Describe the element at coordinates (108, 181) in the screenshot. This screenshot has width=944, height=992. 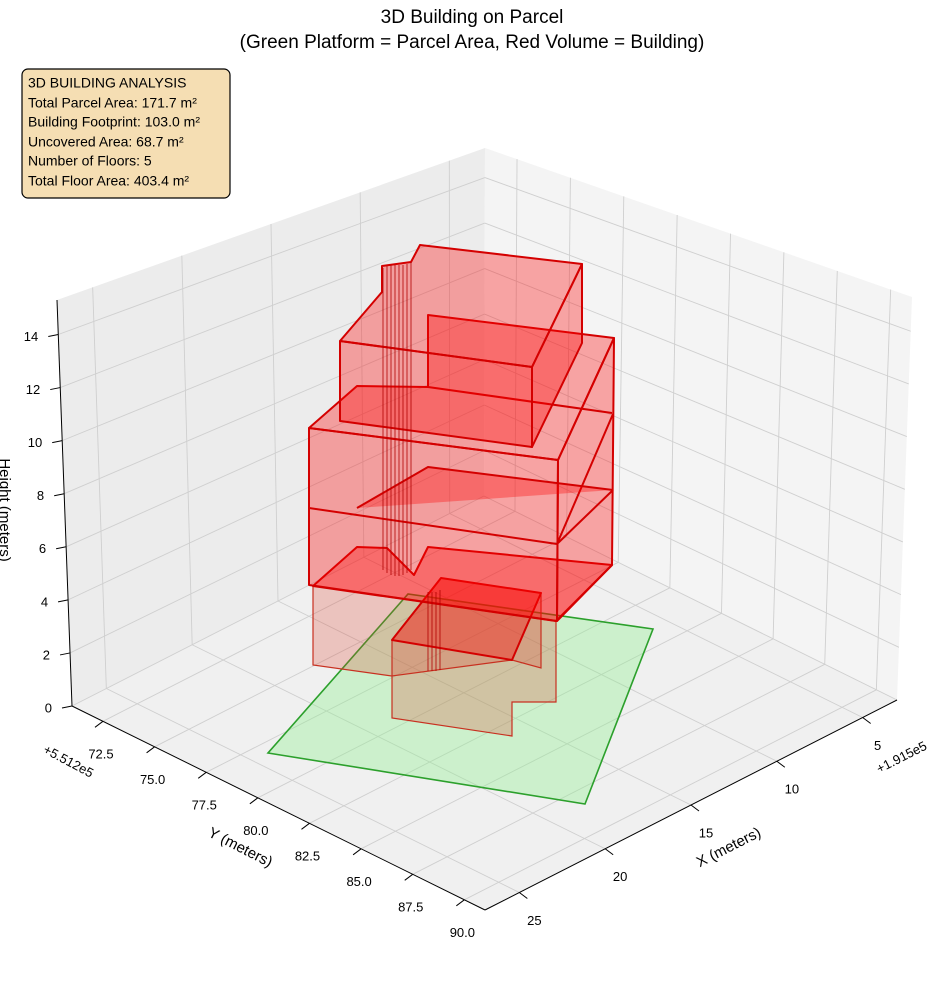
I see `info-line: Total Floor Area: 403.4 m²` at that location.